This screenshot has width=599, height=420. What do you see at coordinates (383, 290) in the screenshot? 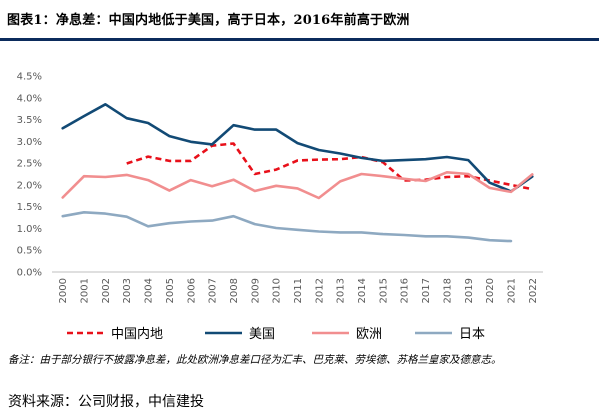
I see `x-tick-label: 2015` at bounding box center [383, 290].